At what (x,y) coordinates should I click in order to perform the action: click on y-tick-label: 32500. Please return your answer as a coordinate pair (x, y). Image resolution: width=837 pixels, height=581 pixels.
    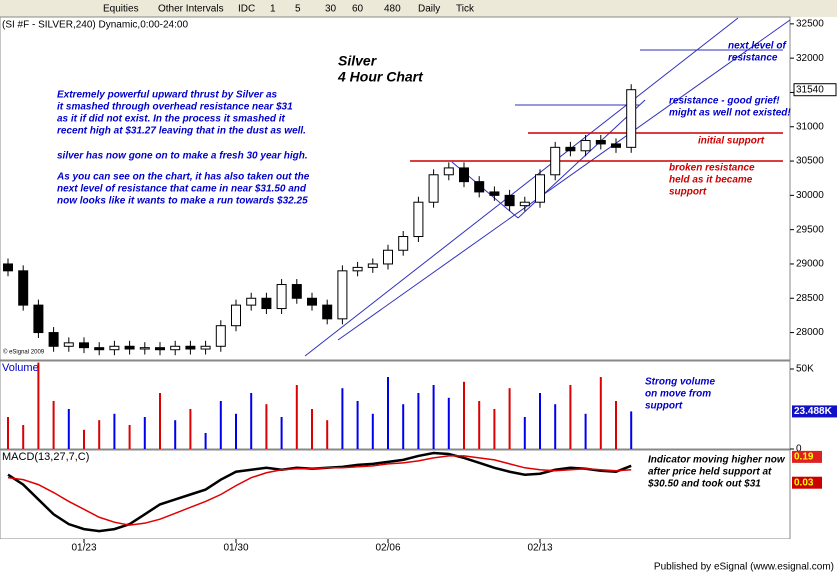
    Looking at the image, I should click on (810, 24).